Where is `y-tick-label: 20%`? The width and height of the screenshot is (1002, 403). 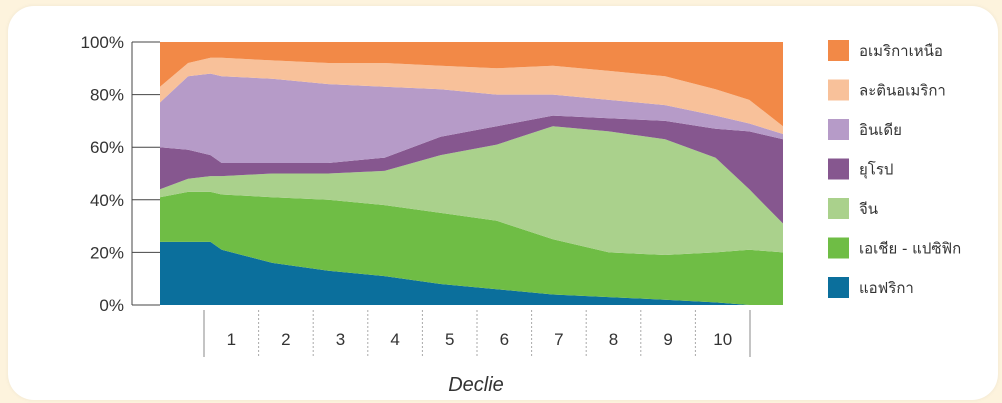 y-tick-label: 20% is located at coordinates (107, 252).